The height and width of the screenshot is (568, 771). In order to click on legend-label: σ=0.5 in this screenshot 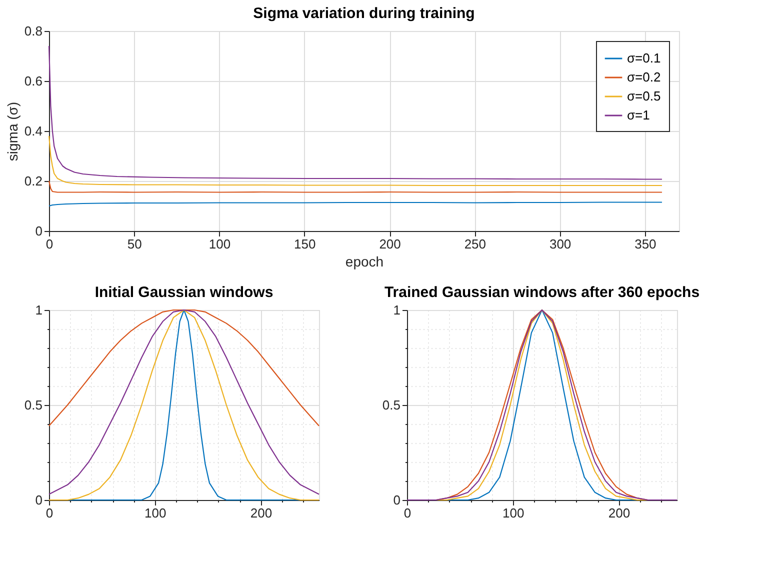, I will do `click(644, 96)`.